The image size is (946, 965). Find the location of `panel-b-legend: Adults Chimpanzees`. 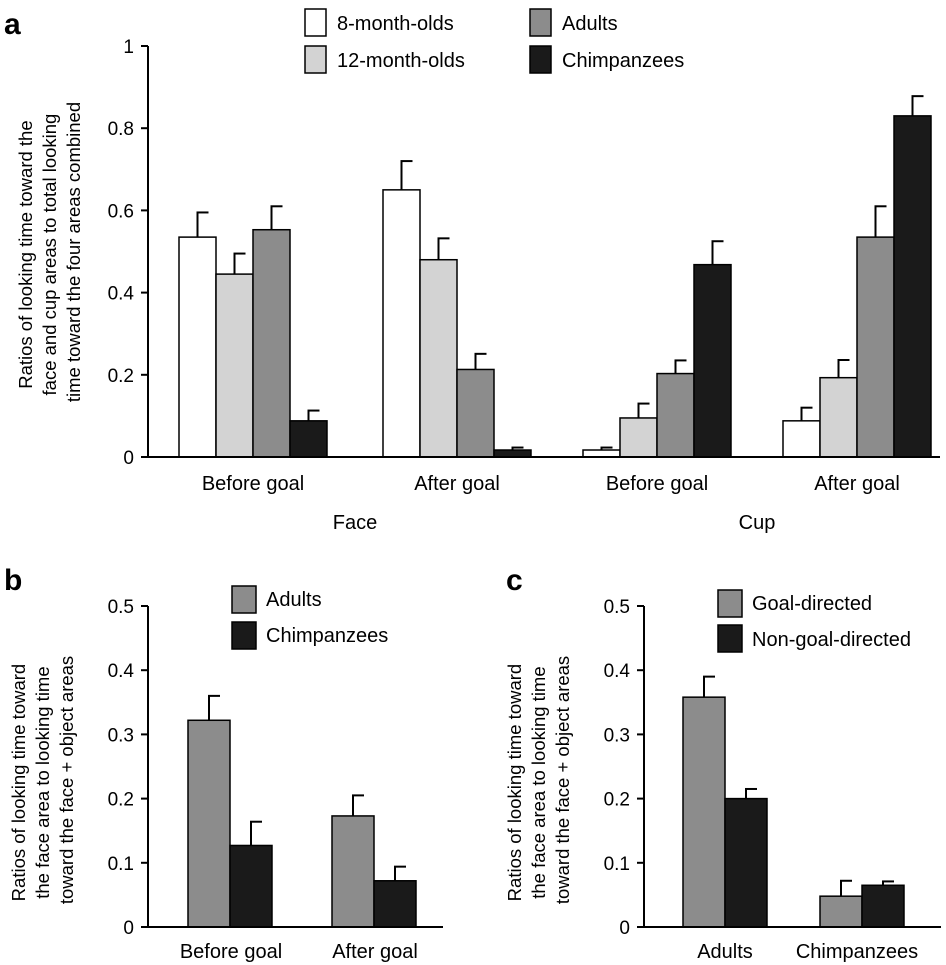

panel-b-legend: Adults Chimpanzees is located at coordinates (309, 617).